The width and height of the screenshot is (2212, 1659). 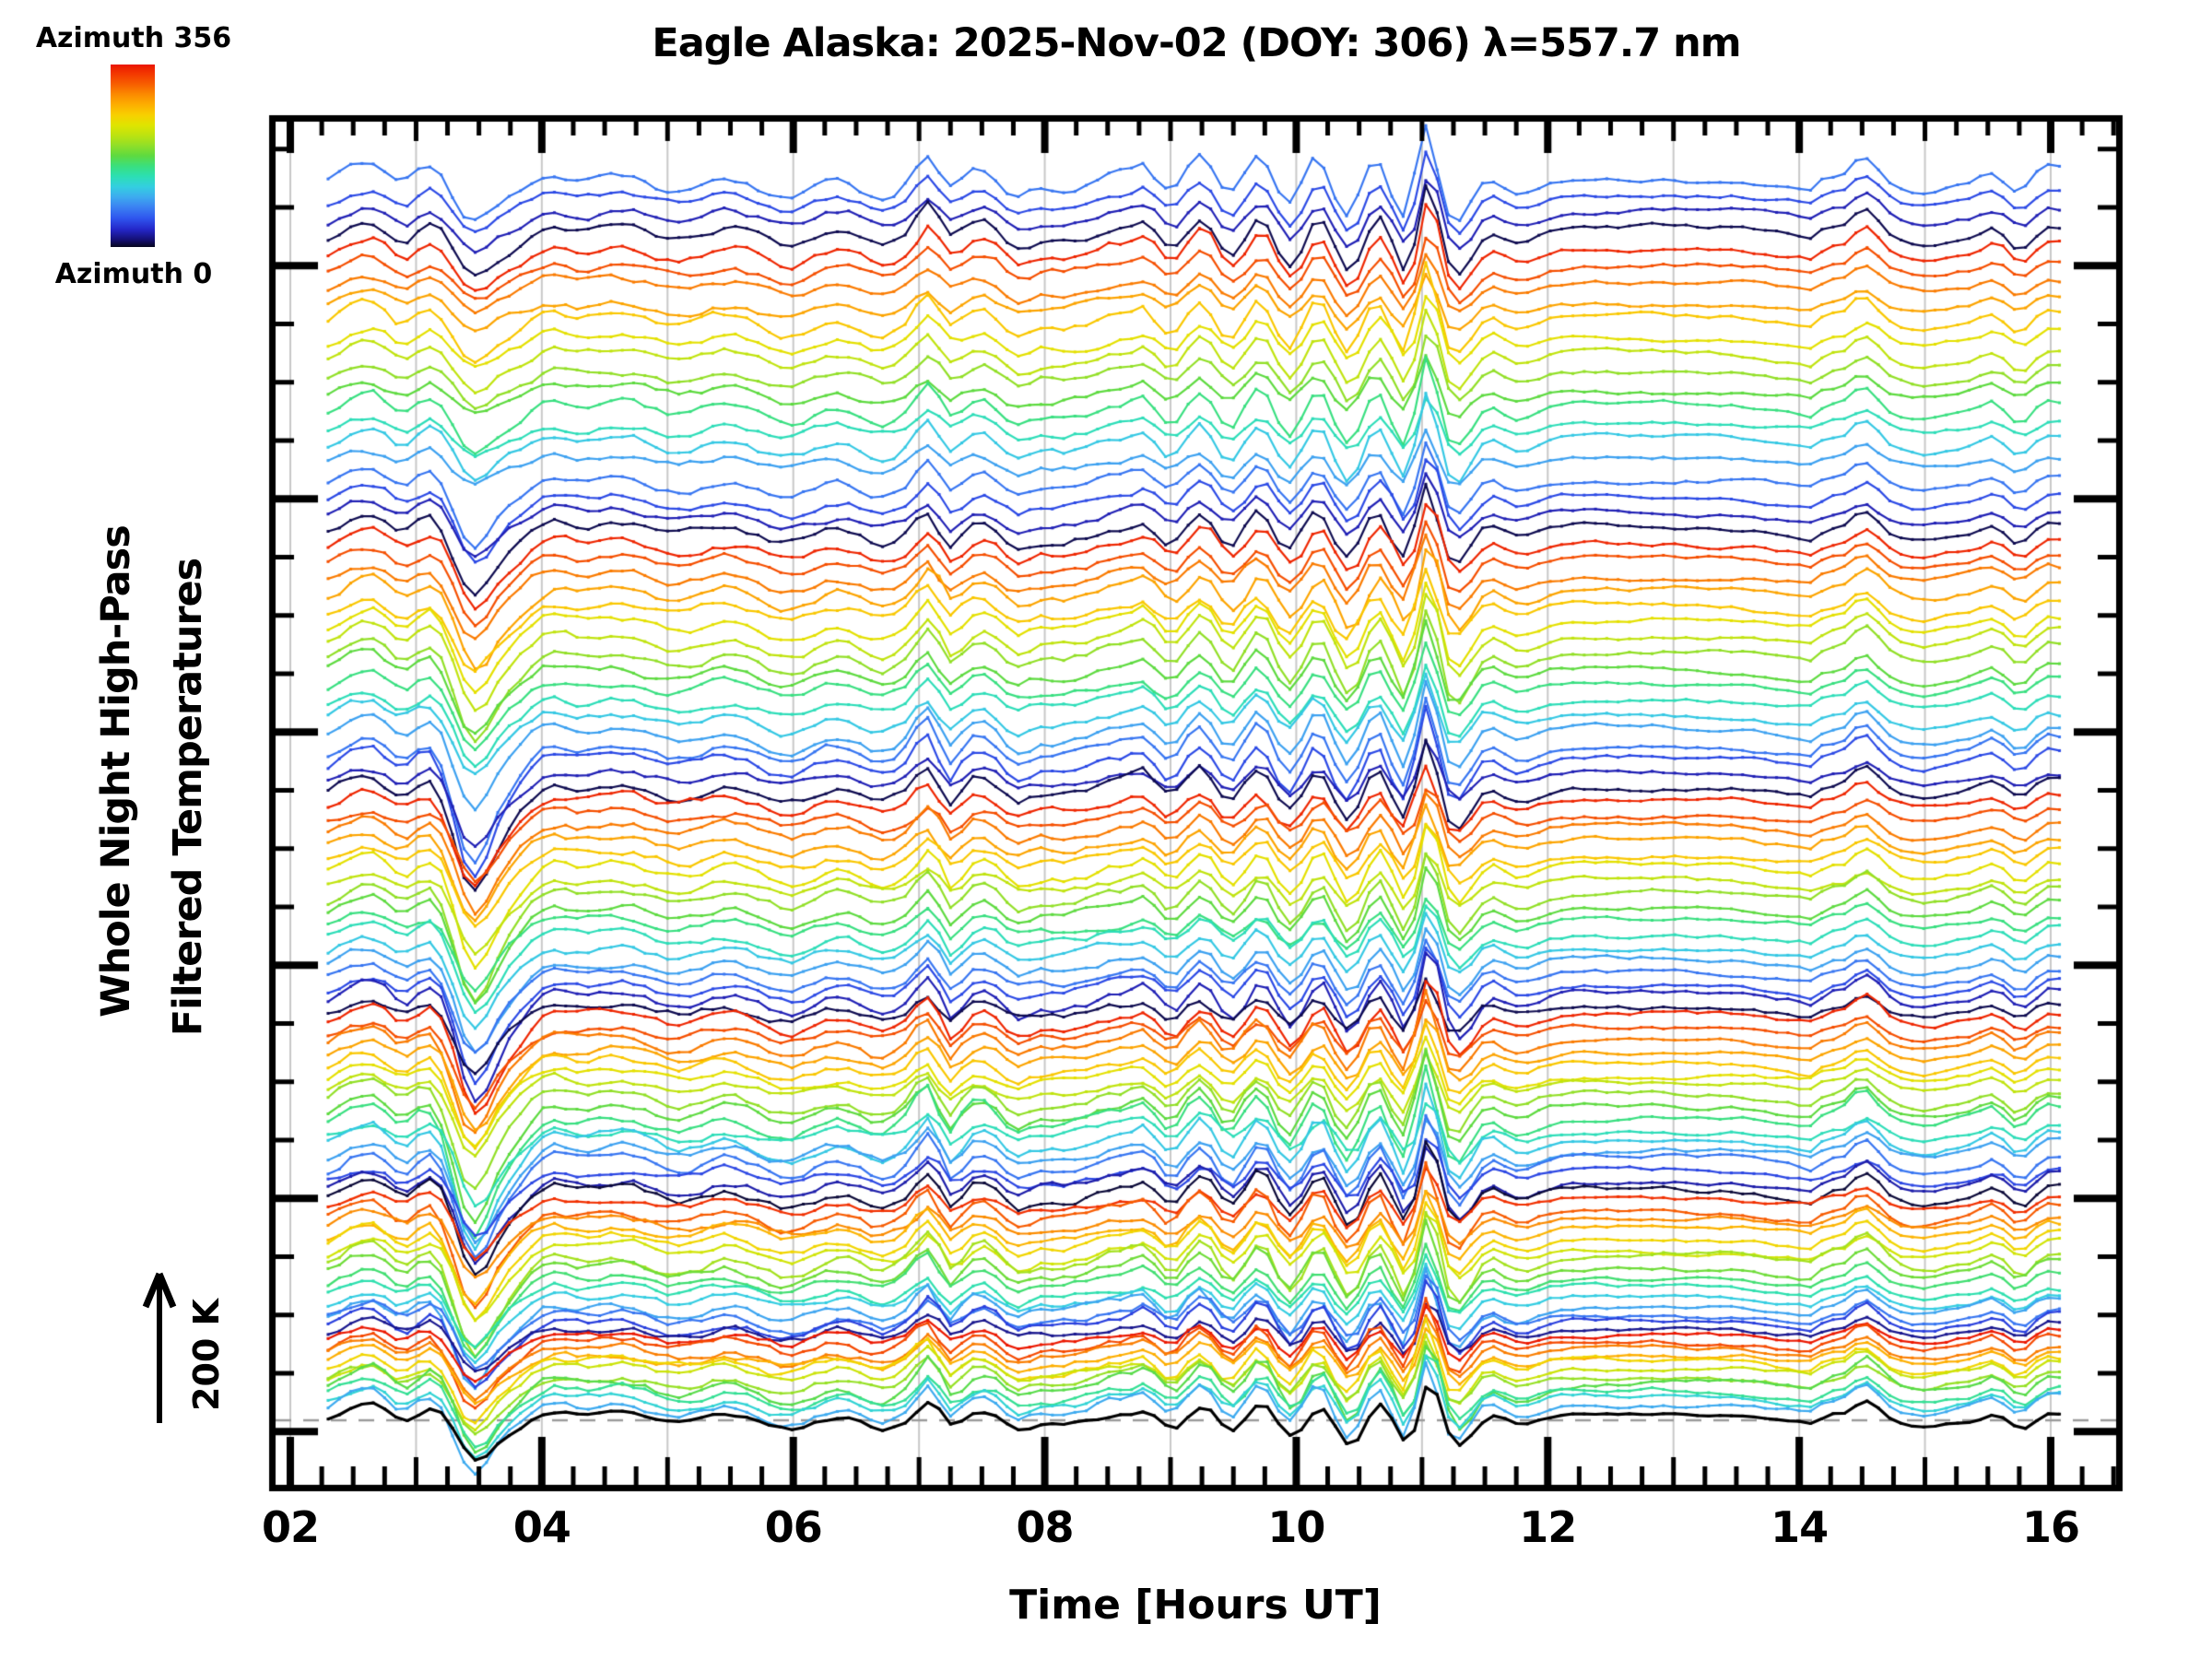 I want to click on x-tick-label: 04, so click(x=541, y=1527).